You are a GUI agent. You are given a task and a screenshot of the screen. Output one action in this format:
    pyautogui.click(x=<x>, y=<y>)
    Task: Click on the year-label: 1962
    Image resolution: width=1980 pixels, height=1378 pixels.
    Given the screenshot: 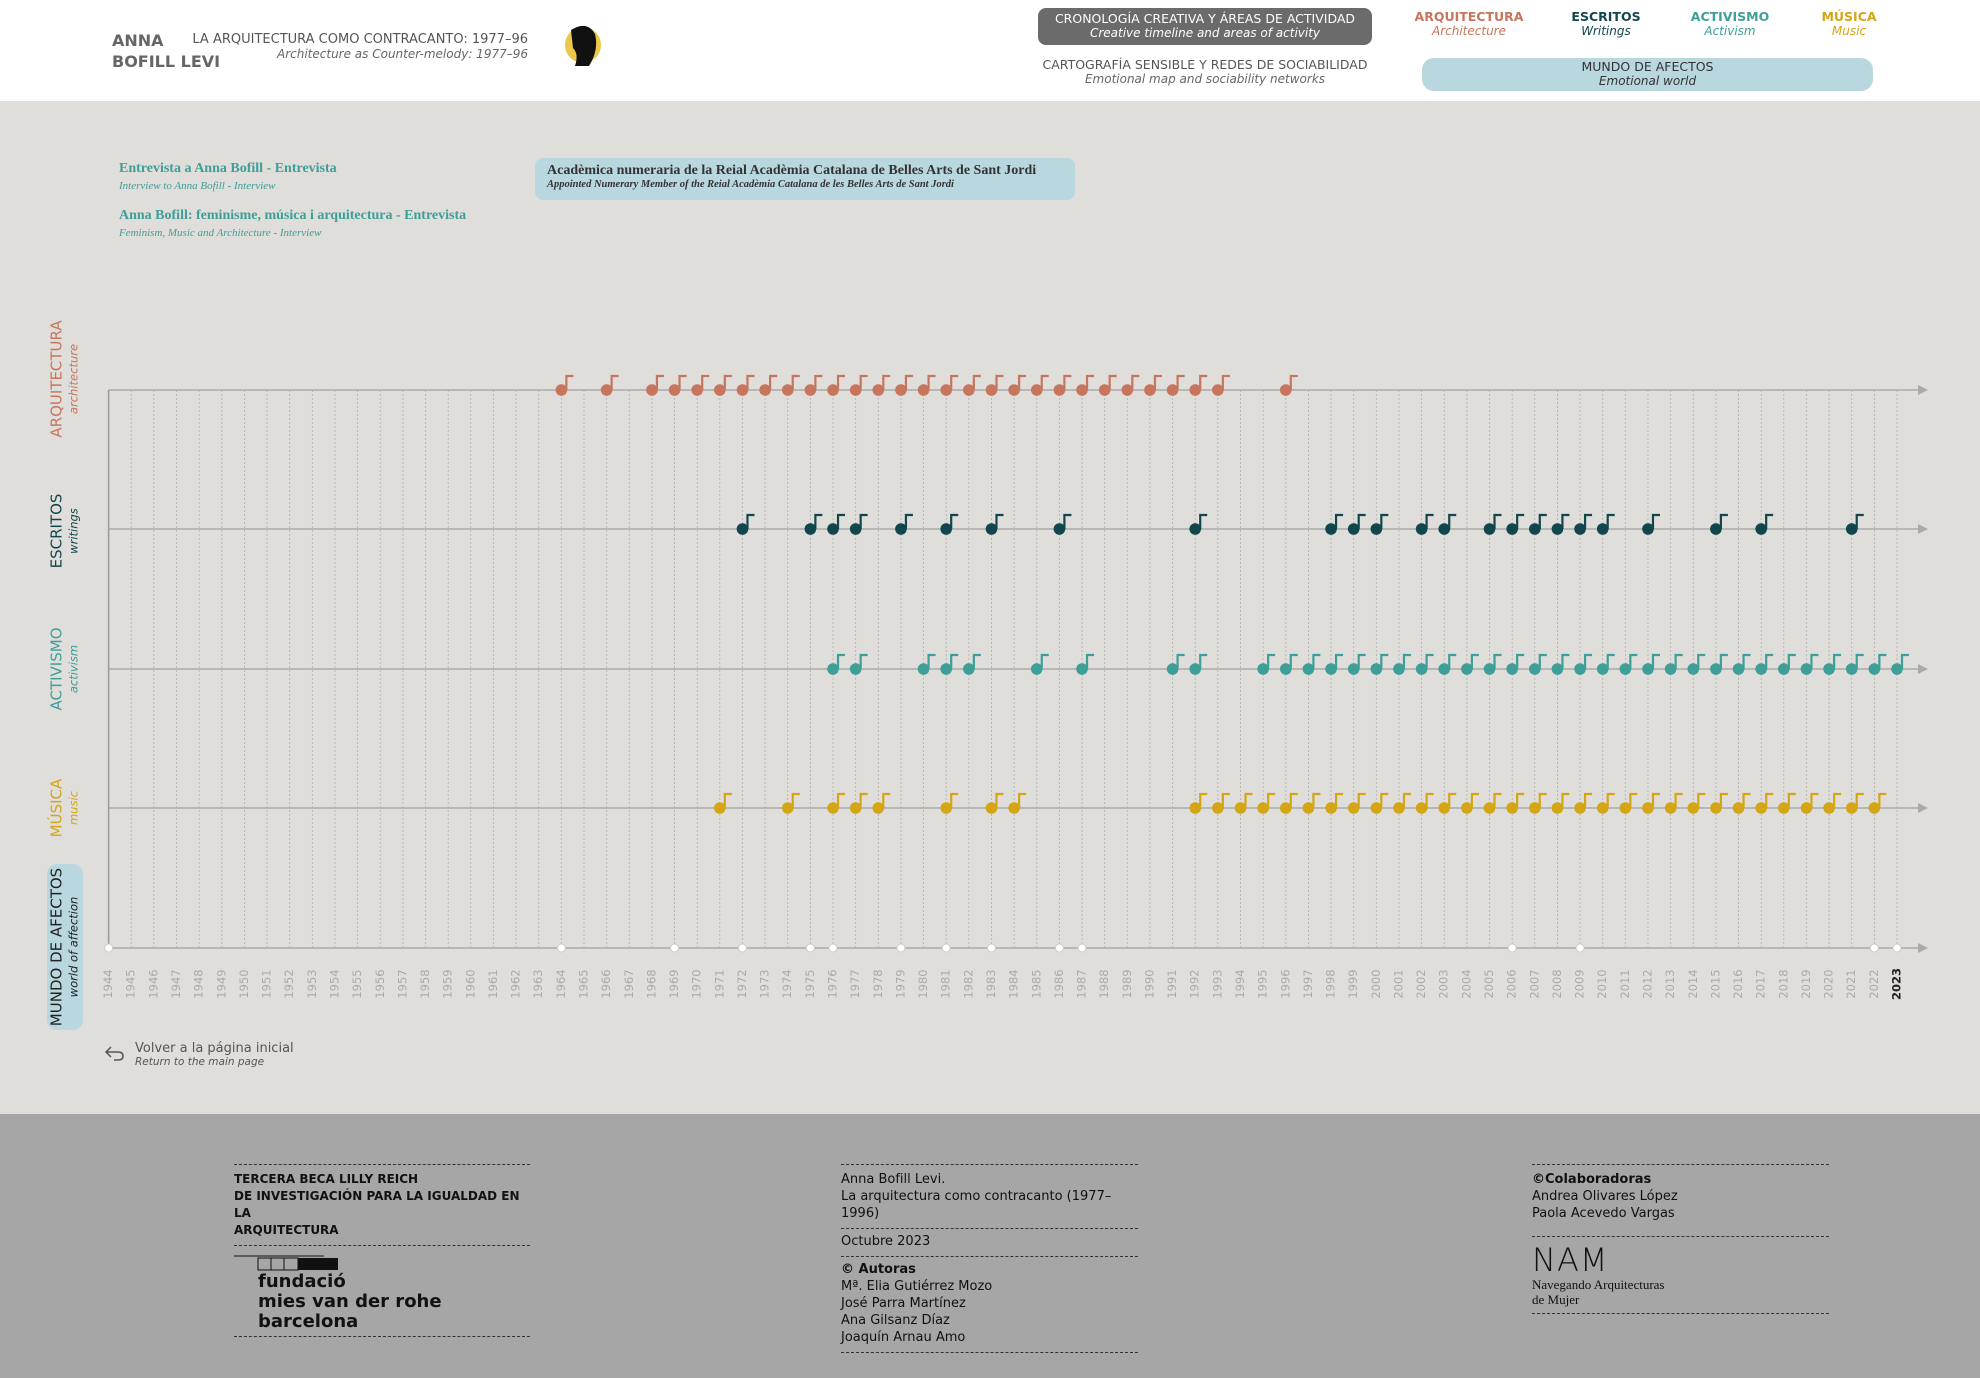 What is the action you would take?
    pyautogui.click(x=516, y=983)
    